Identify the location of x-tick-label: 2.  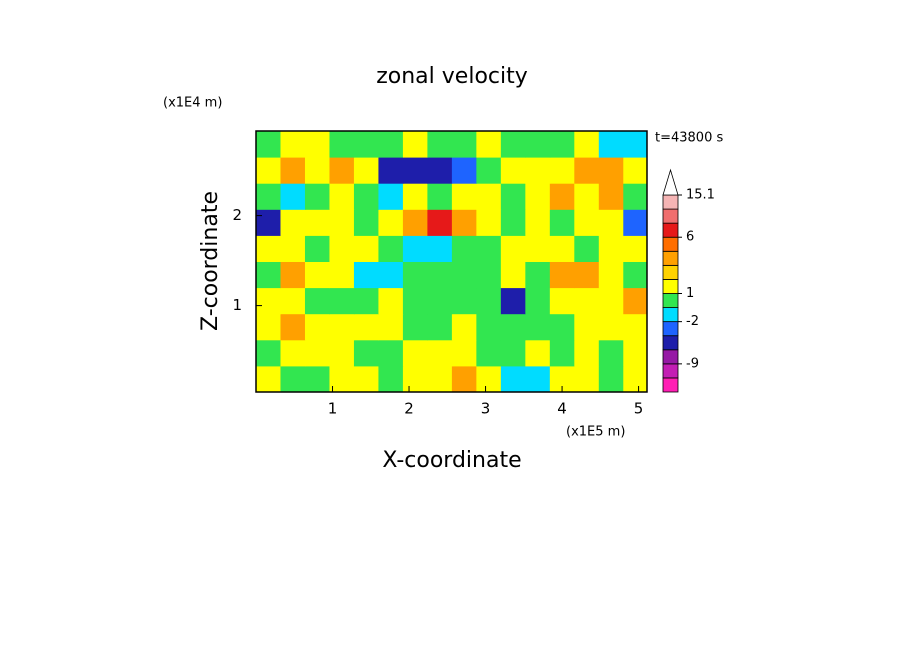
(409, 409).